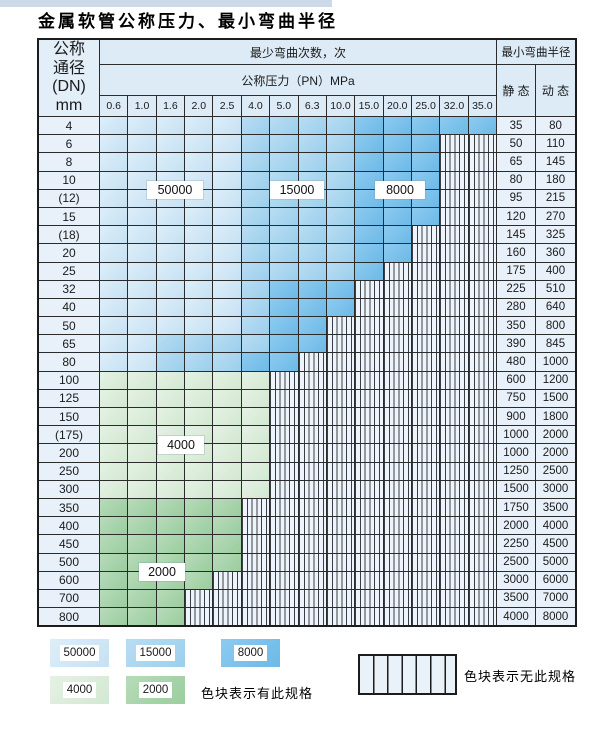 This screenshot has height=743, width=600. I want to click on dn-label: 250, so click(69, 471).